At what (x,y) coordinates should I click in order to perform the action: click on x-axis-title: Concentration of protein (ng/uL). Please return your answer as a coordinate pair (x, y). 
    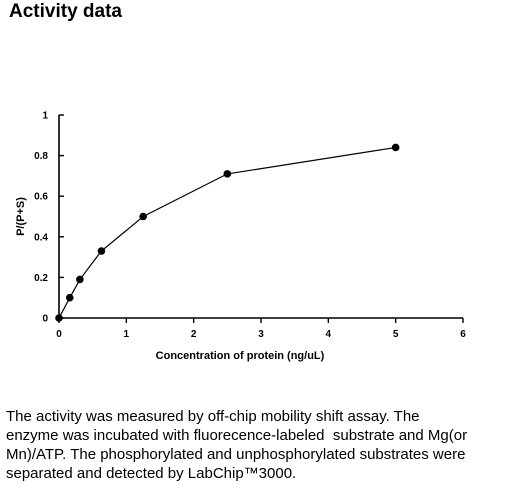
    Looking at the image, I should click on (240, 356).